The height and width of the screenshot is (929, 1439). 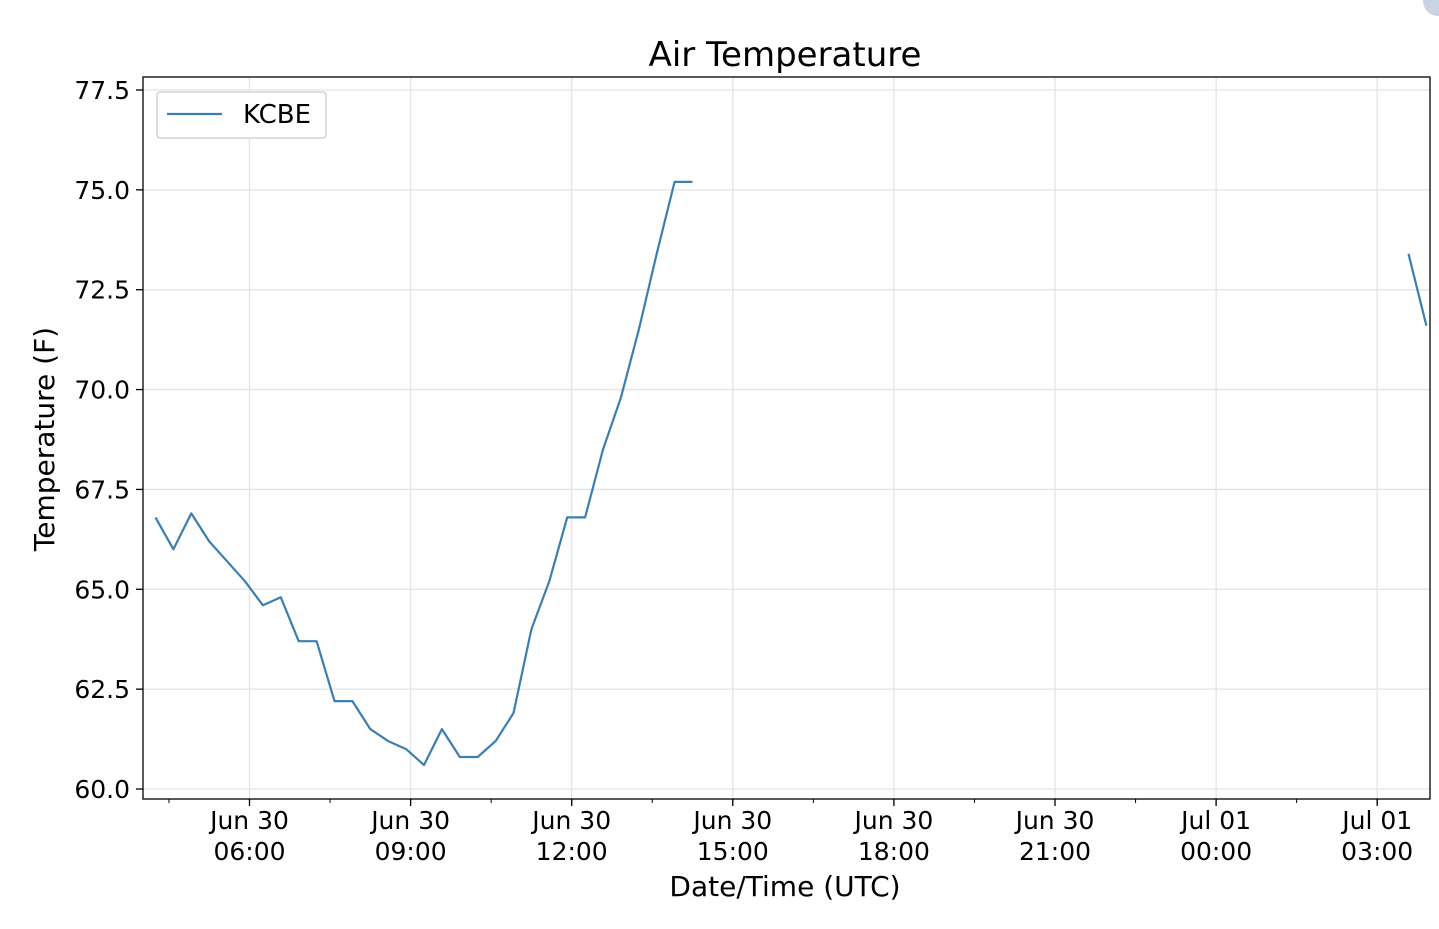 I want to click on x-tick-label-time: 15:00, so click(x=733, y=851).